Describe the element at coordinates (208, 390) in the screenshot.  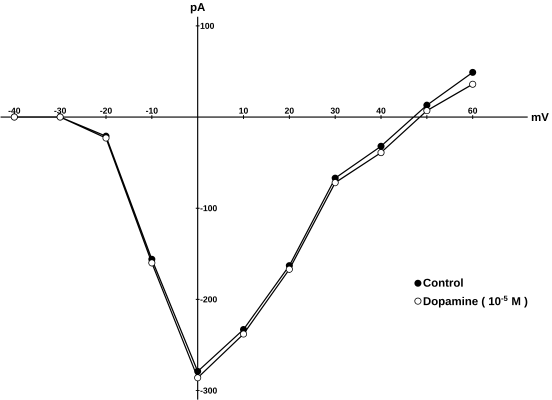
I see `y-tick-label: -300` at that location.